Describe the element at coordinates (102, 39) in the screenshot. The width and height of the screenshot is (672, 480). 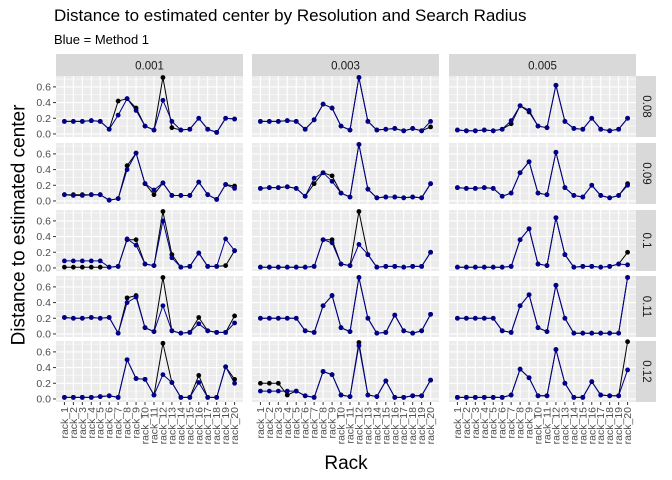
I see `chart-subtitle: Blue = Method 1` at that location.